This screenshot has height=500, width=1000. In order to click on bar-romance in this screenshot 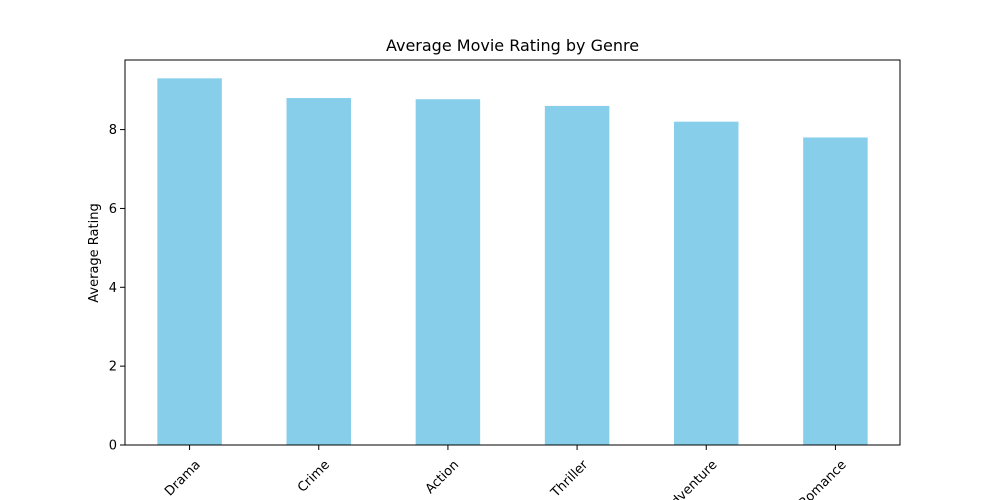, I will do `click(835, 291)`.